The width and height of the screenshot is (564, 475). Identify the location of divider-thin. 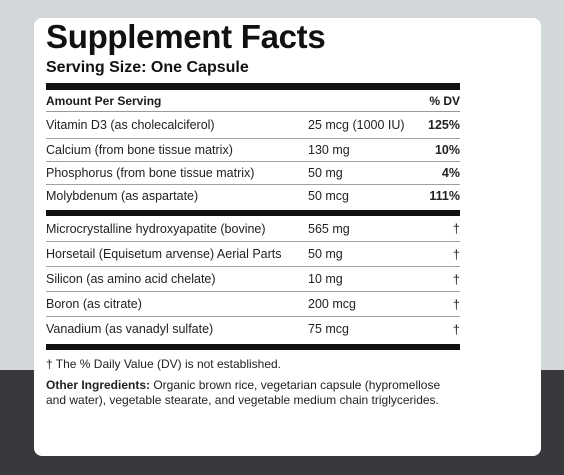
(253, 111).